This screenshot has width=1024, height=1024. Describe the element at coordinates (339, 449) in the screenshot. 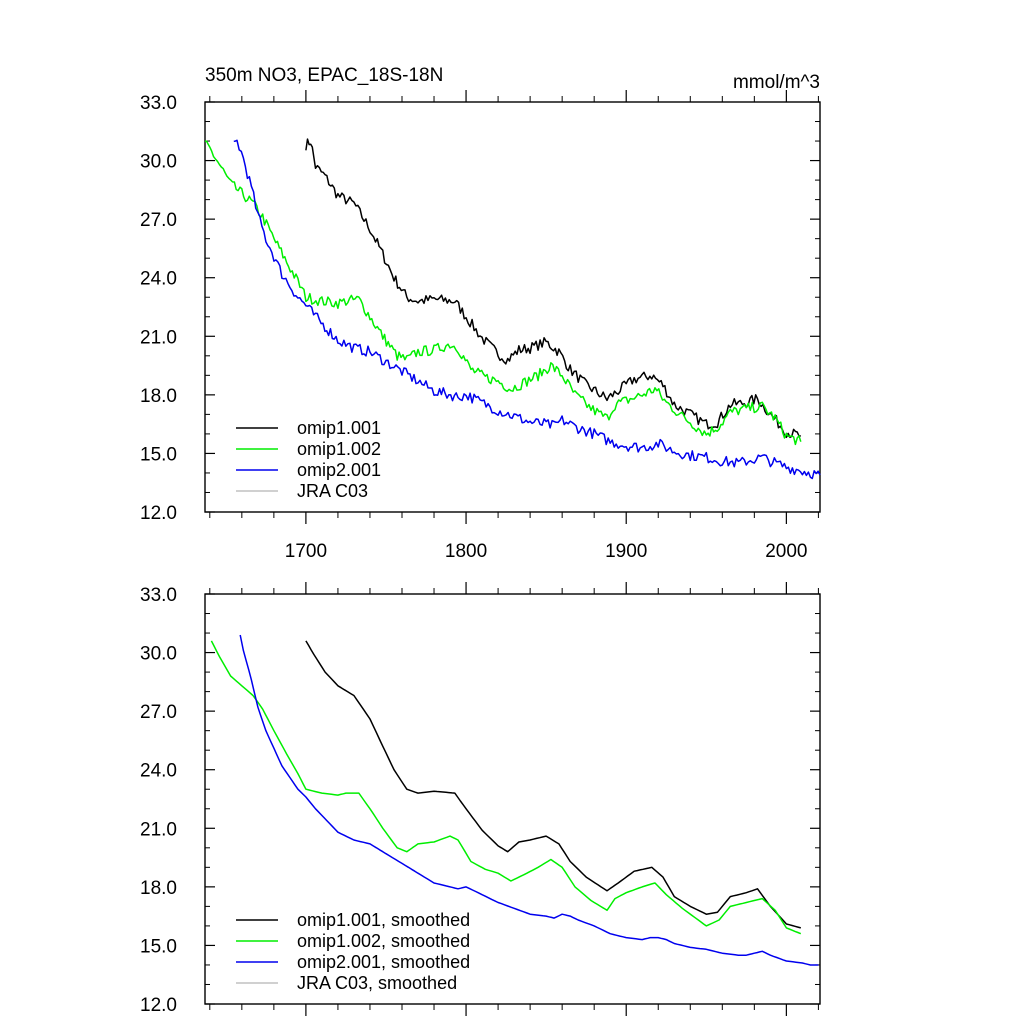

I see `legend-label: omip1.002` at that location.